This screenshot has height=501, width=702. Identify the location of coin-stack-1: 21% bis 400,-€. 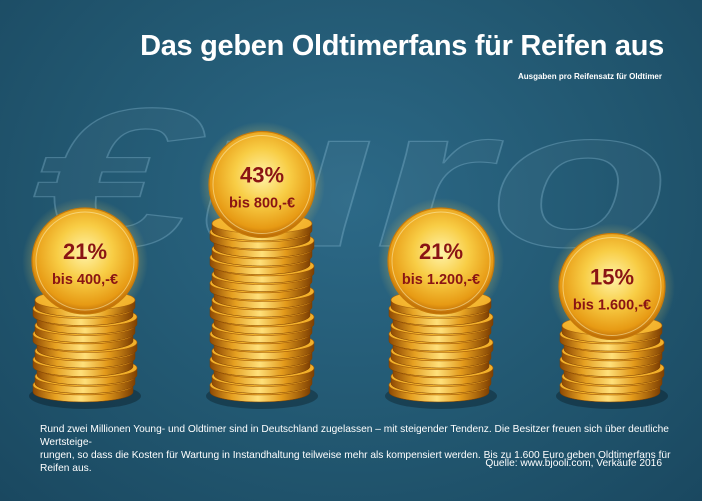
(85, 303).